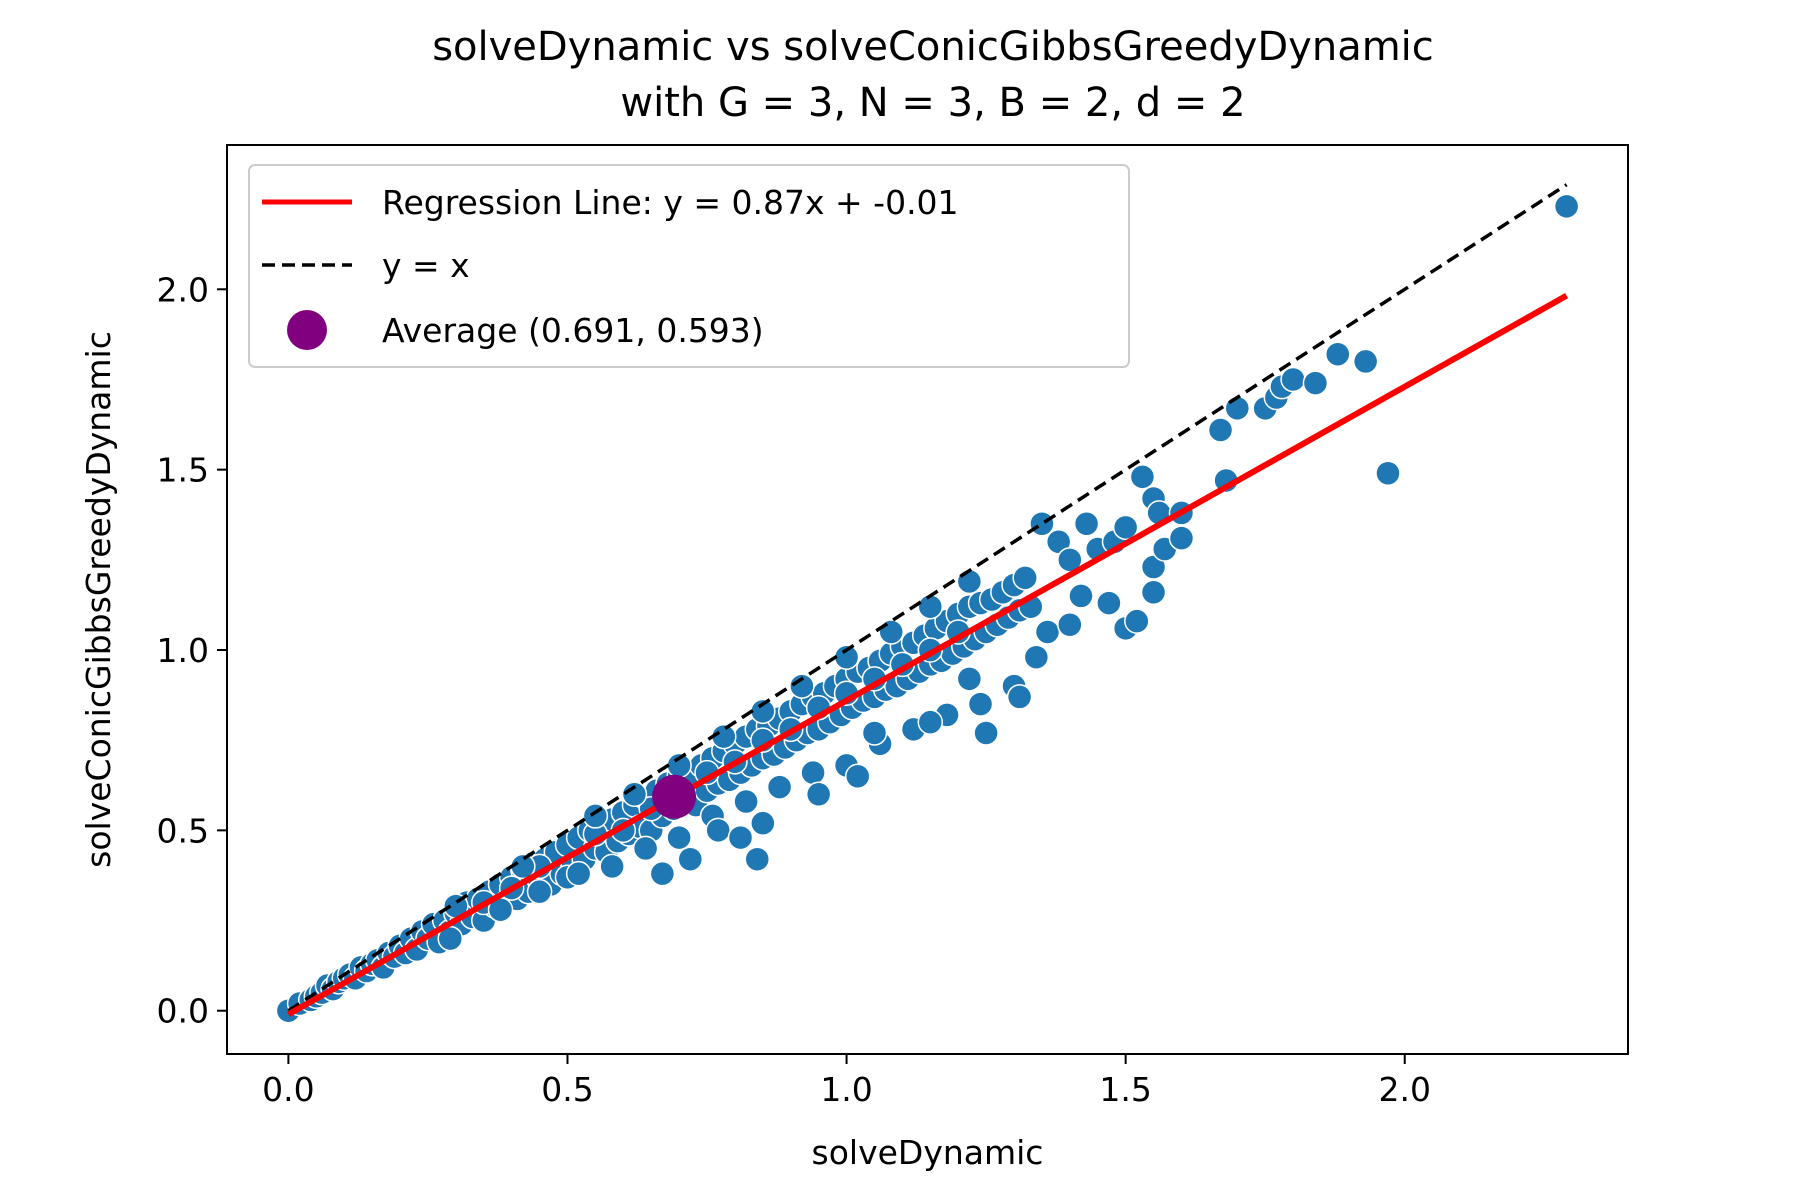 The height and width of the screenshot is (1200, 1800). I want to click on x-tick-label: 0.5, so click(567, 1089).